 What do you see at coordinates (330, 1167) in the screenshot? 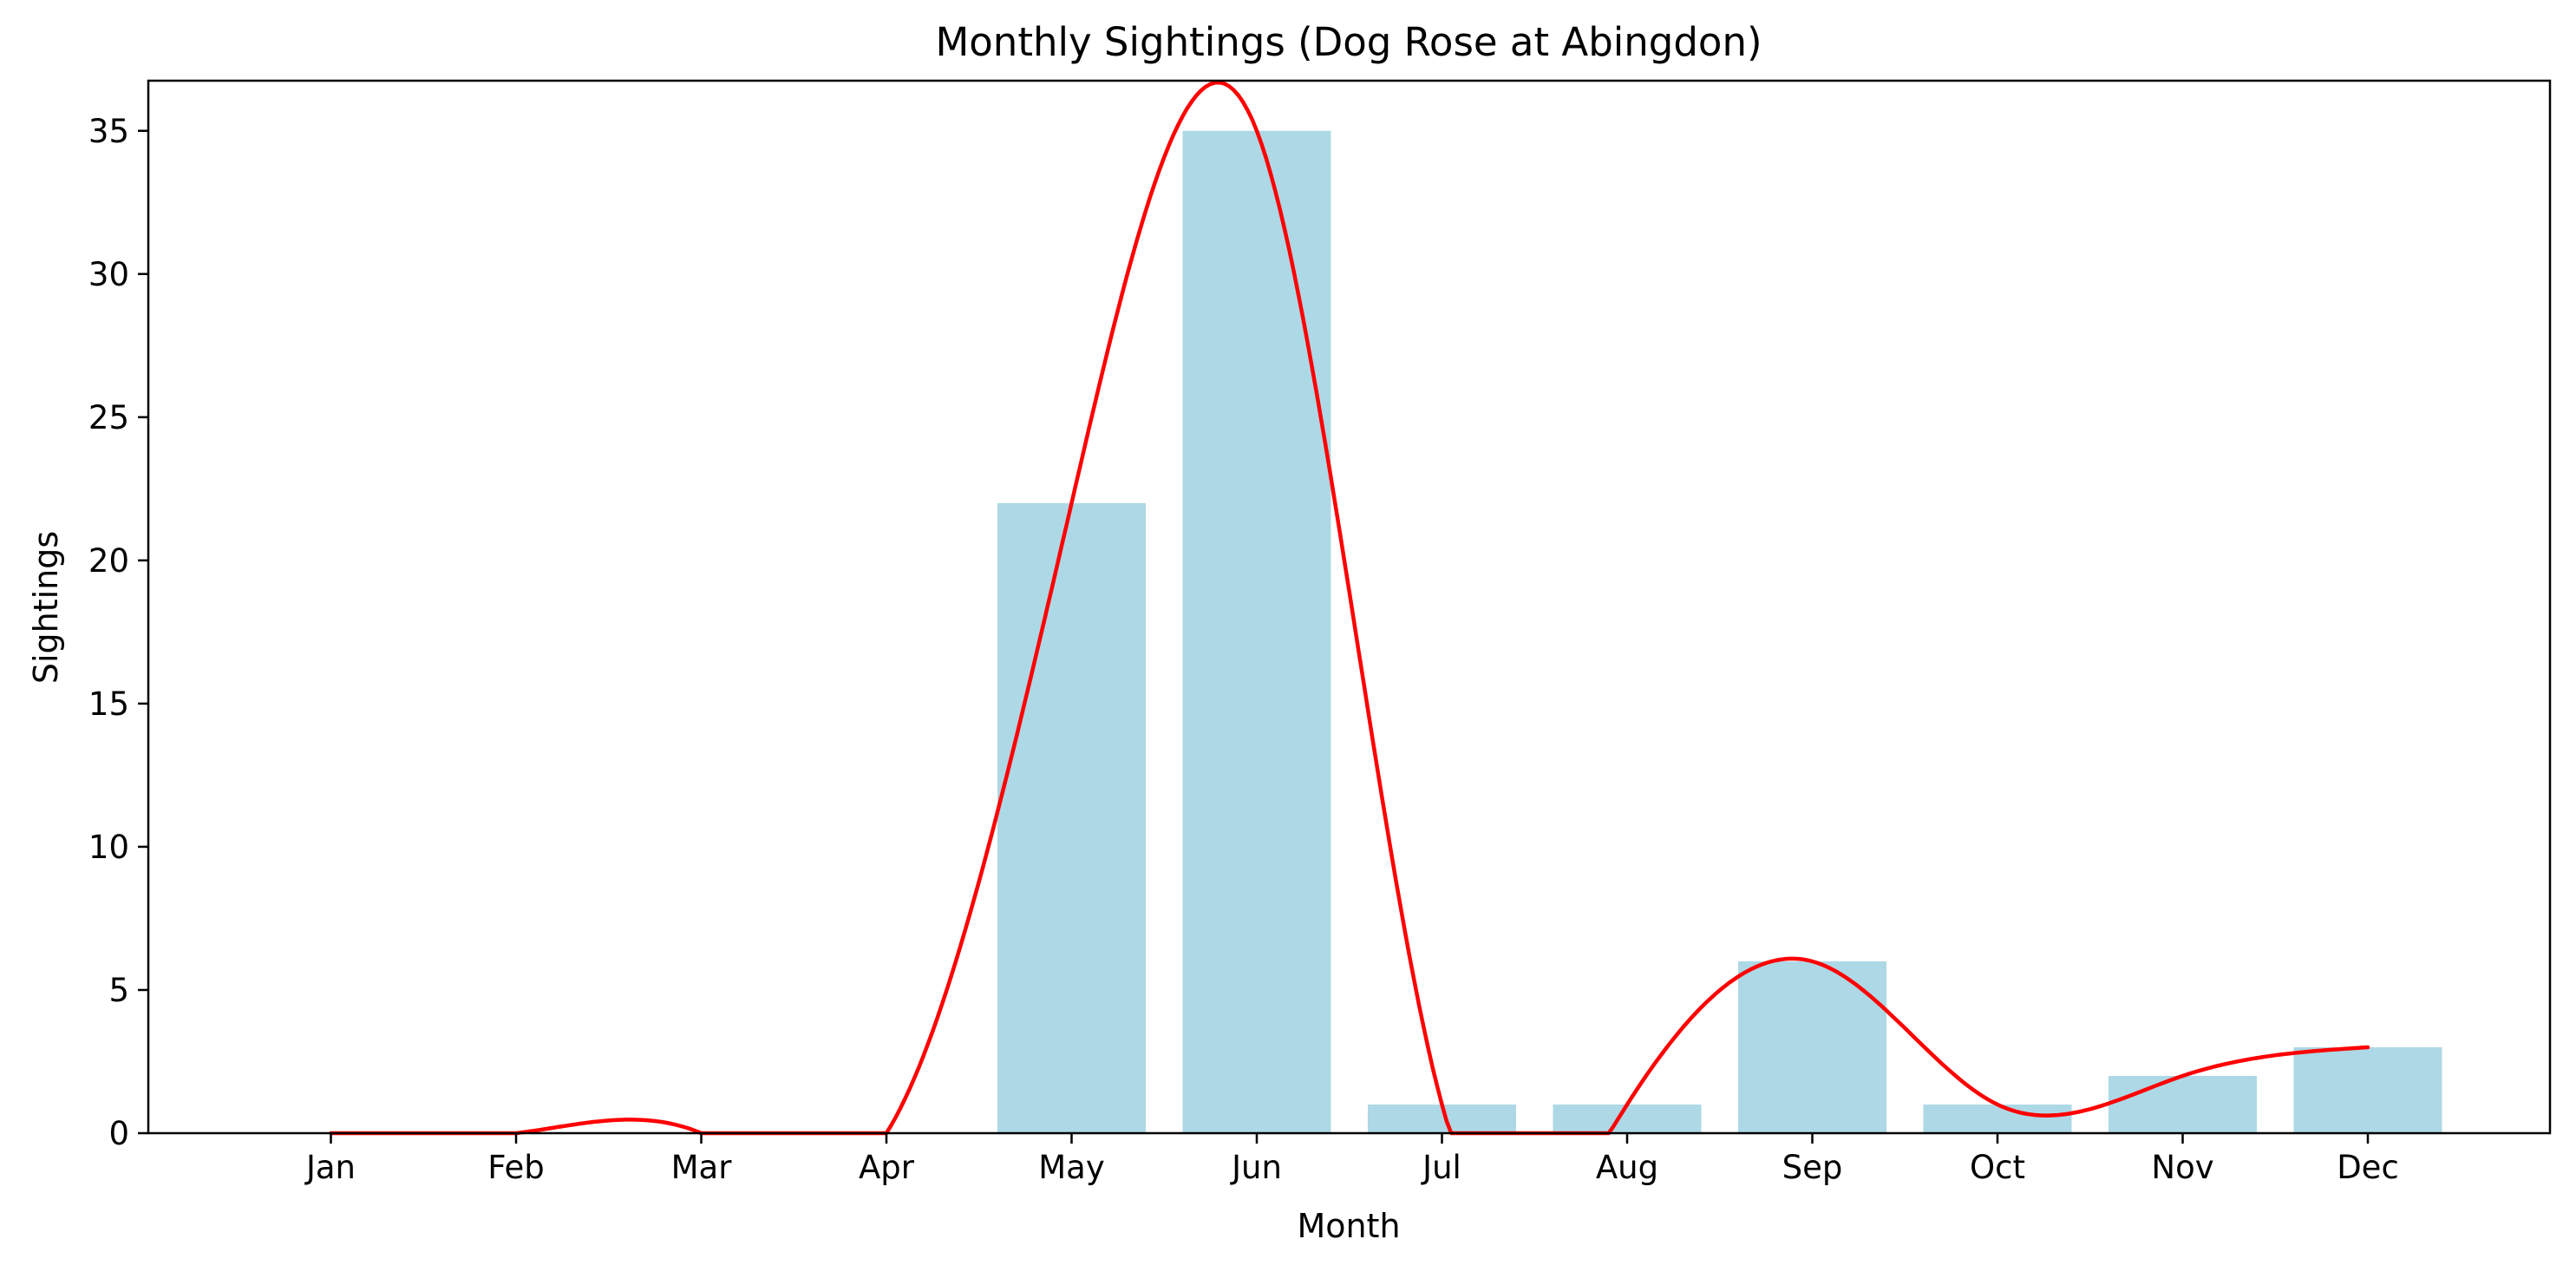
I see `x-tick-label: Jan` at bounding box center [330, 1167].